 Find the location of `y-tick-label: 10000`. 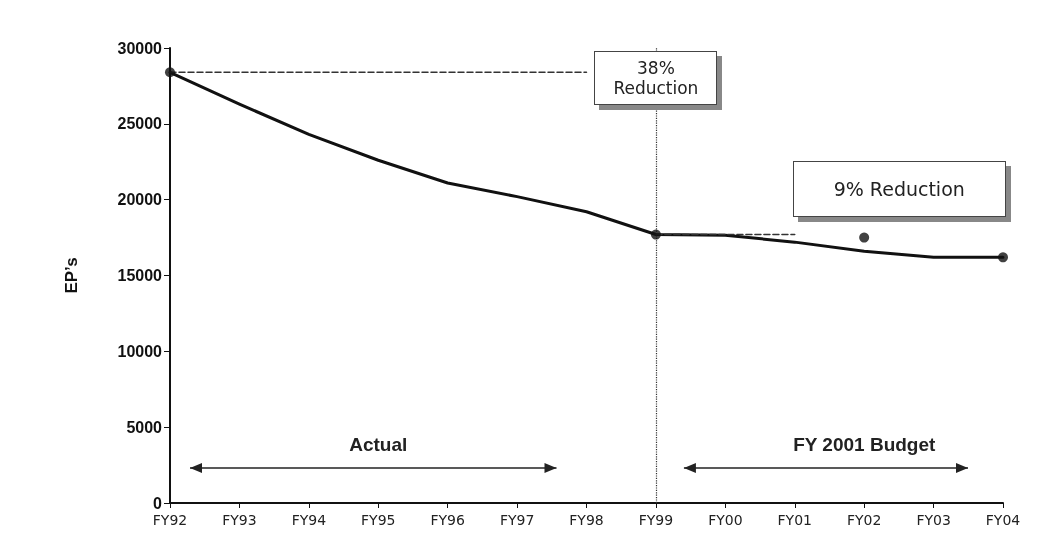

y-tick-label: 10000 is located at coordinates (140, 351).